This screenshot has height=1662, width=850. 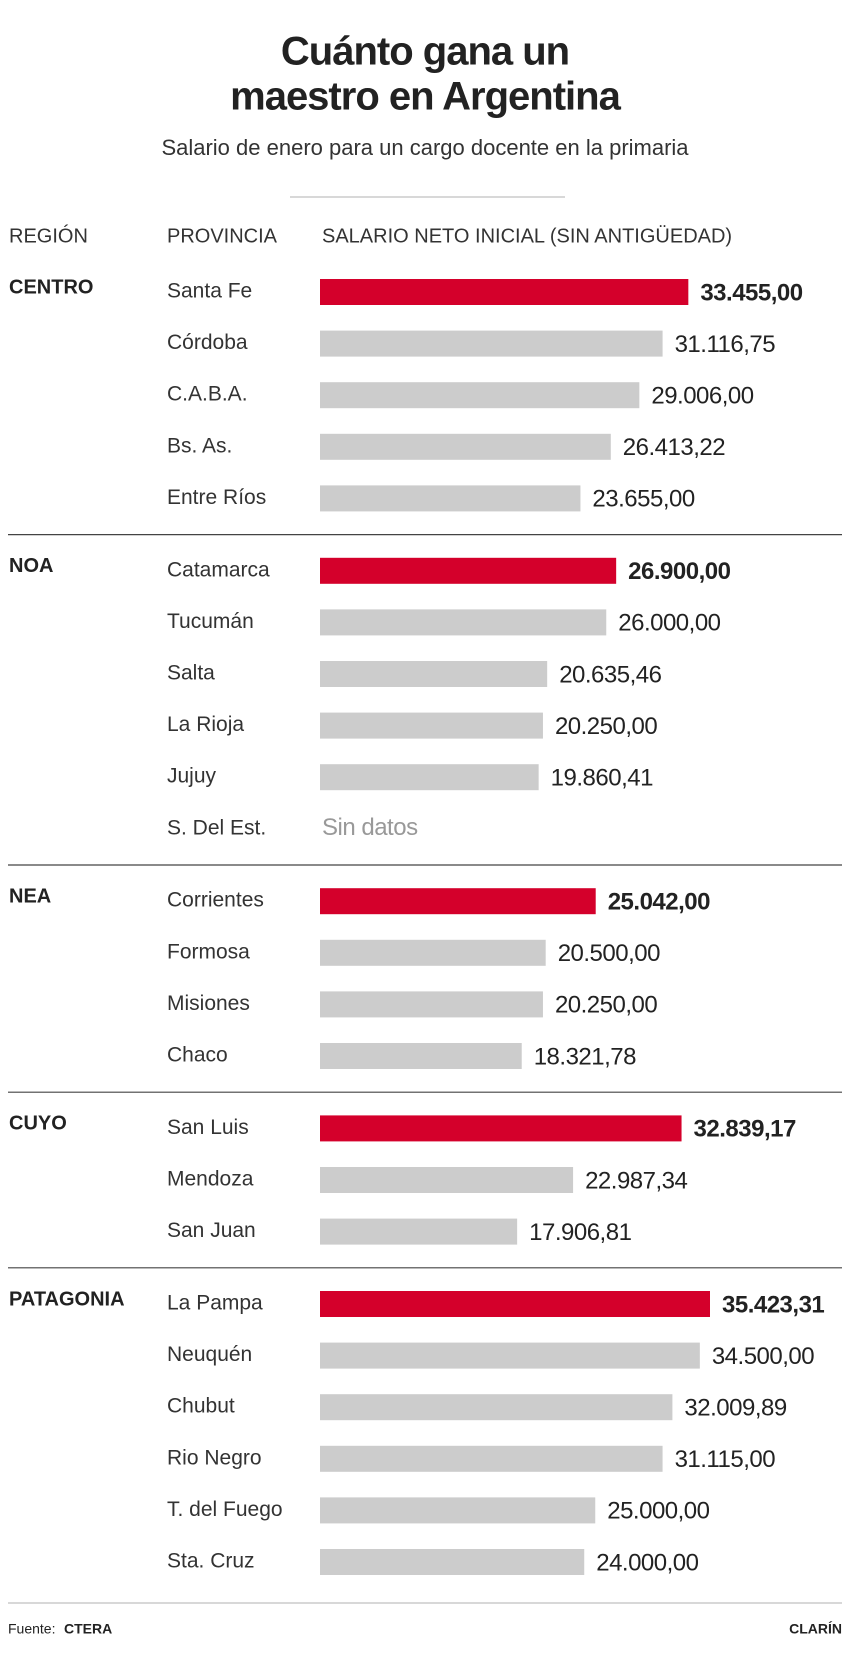 I want to click on value-label: 20.500,00, so click(x=609, y=953).